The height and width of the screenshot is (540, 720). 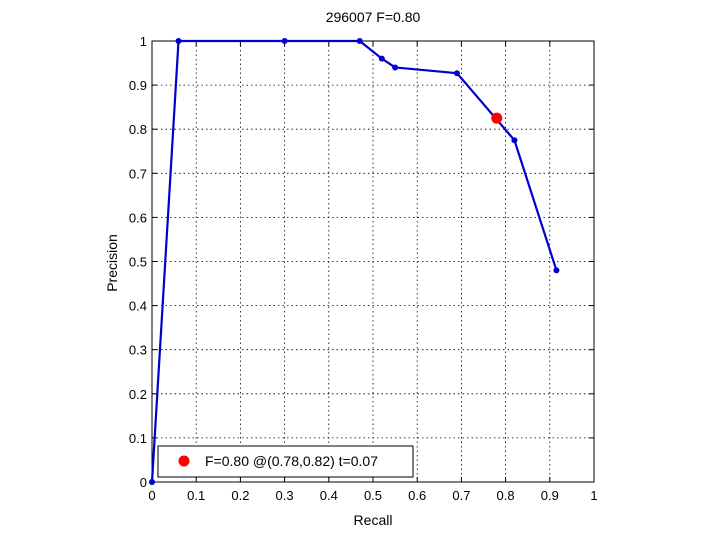 I want to click on x-tick-label: 0.5, so click(x=373, y=495).